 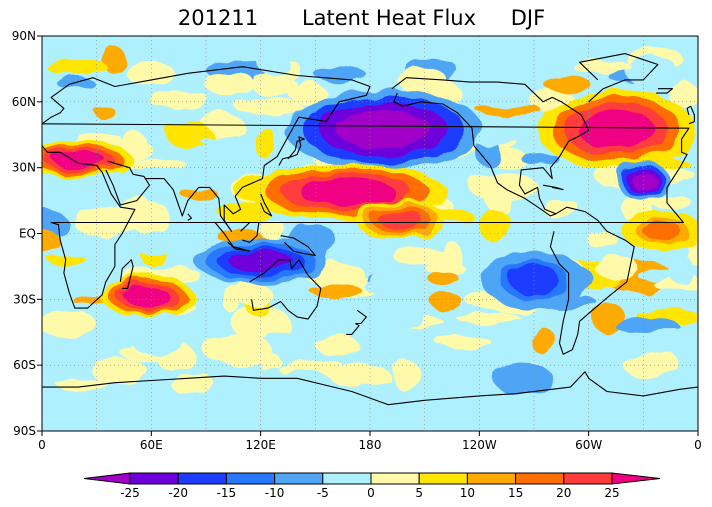 What do you see at coordinates (151, 445) in the screenshot?
I see `x-tick-label: 60E` at bounding box center [151, 445].